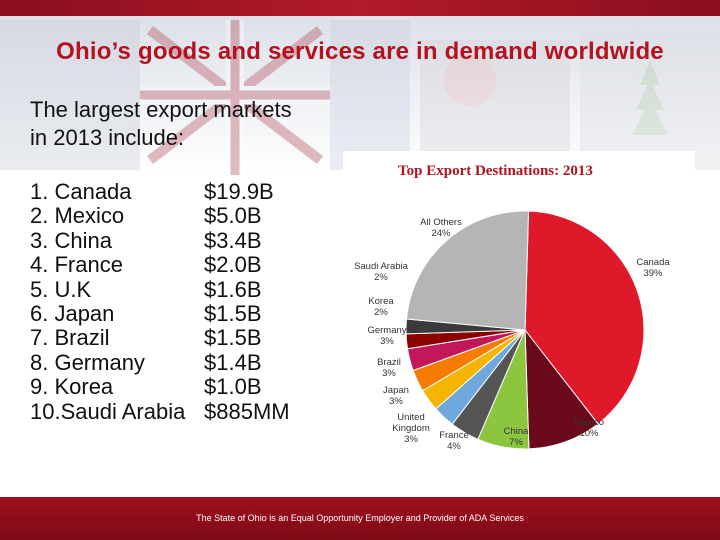  Describe the element at coordinates (454, 435) in the screenshot. I see `slice-name: France` at that location.